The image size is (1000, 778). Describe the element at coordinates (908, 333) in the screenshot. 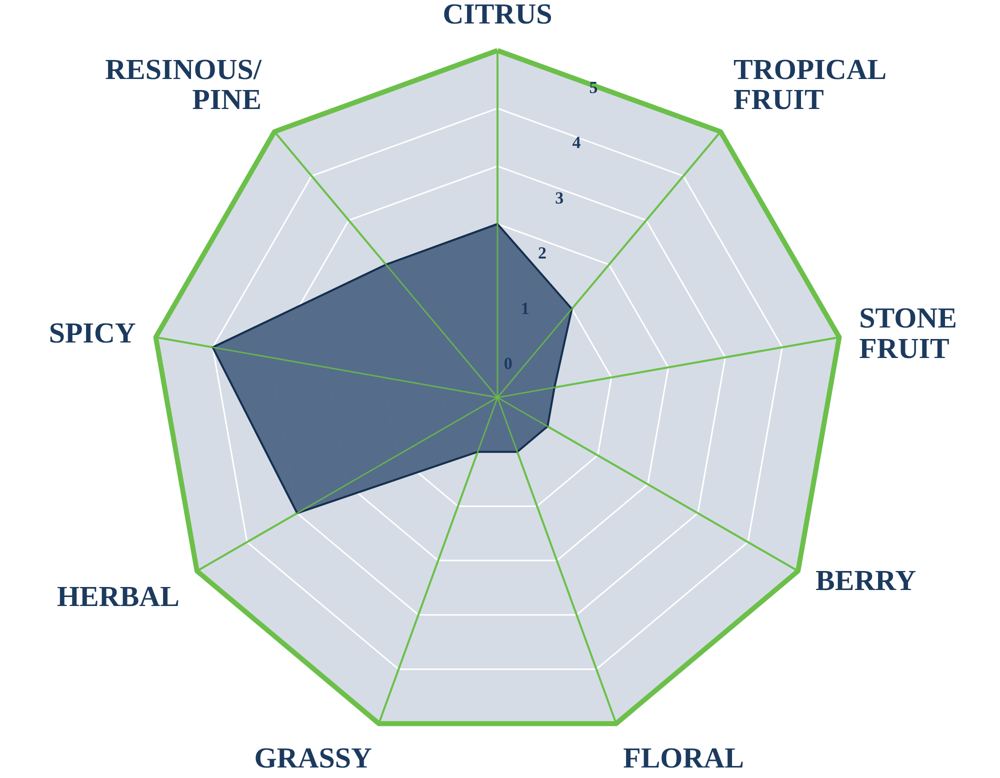

I see `spoke-label: STONE FRUIT` at that location.